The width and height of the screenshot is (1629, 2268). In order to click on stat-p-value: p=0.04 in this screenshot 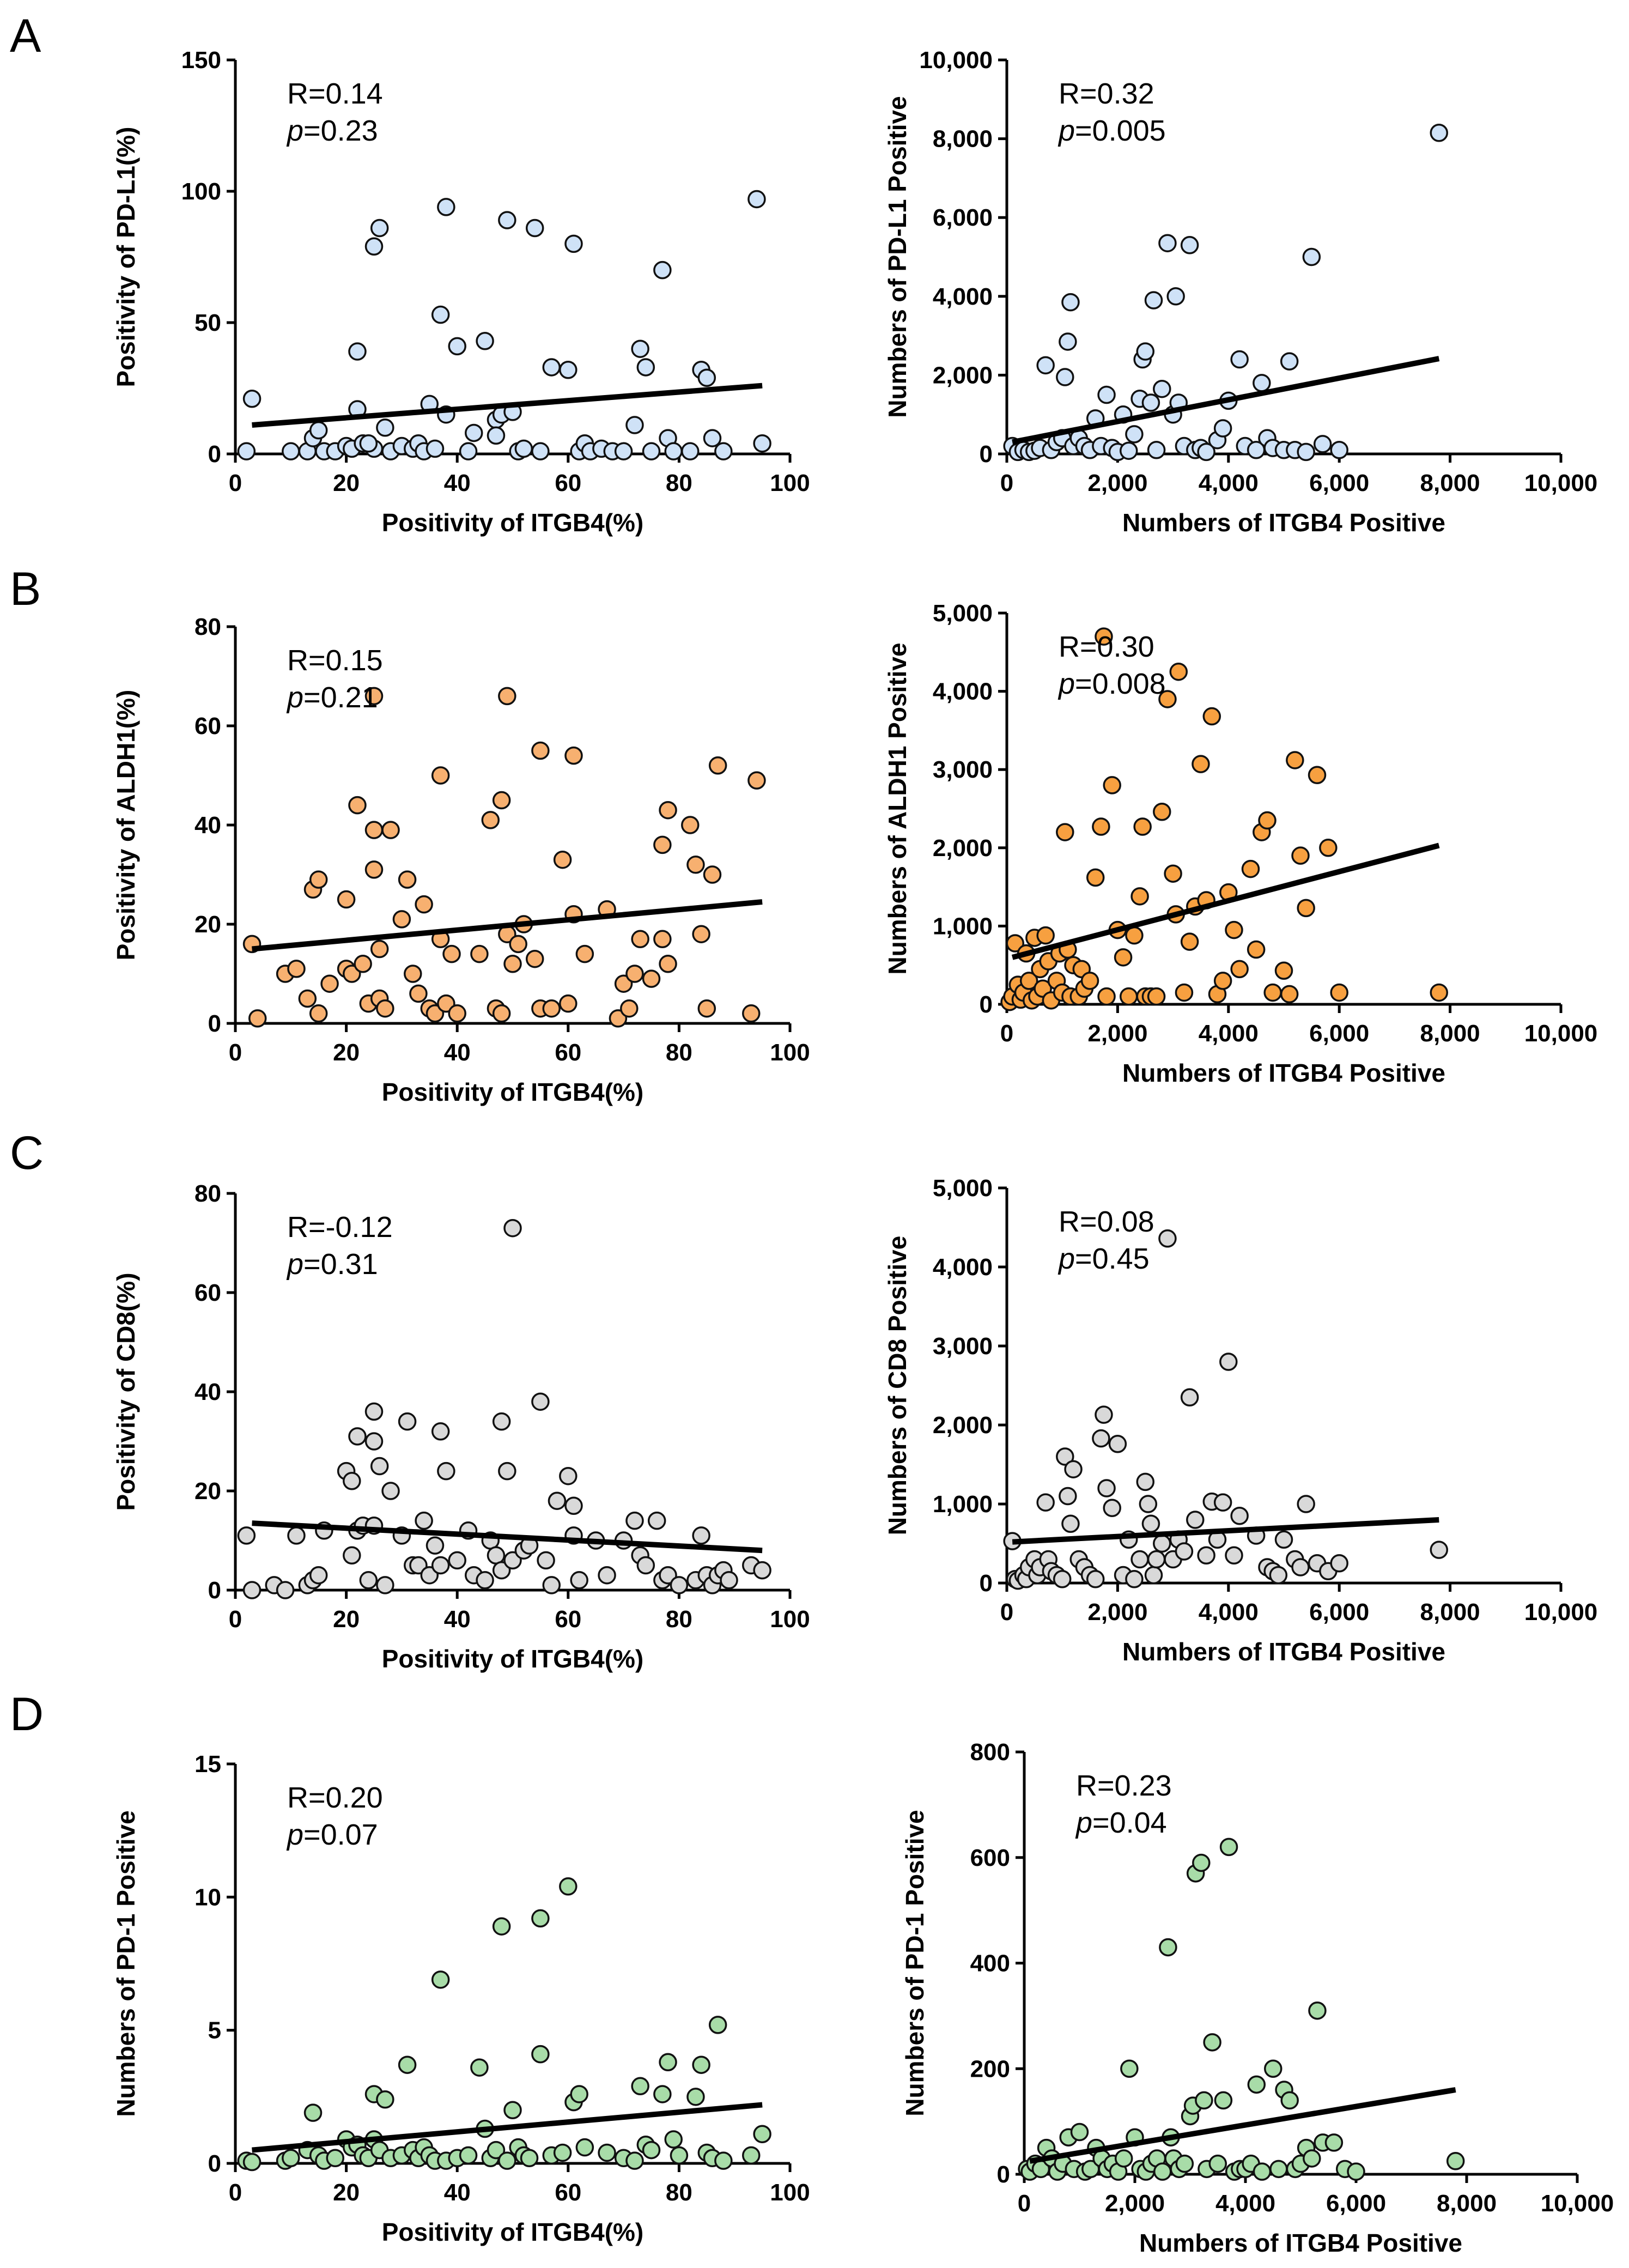, I will do `click(1121, 1822)`.